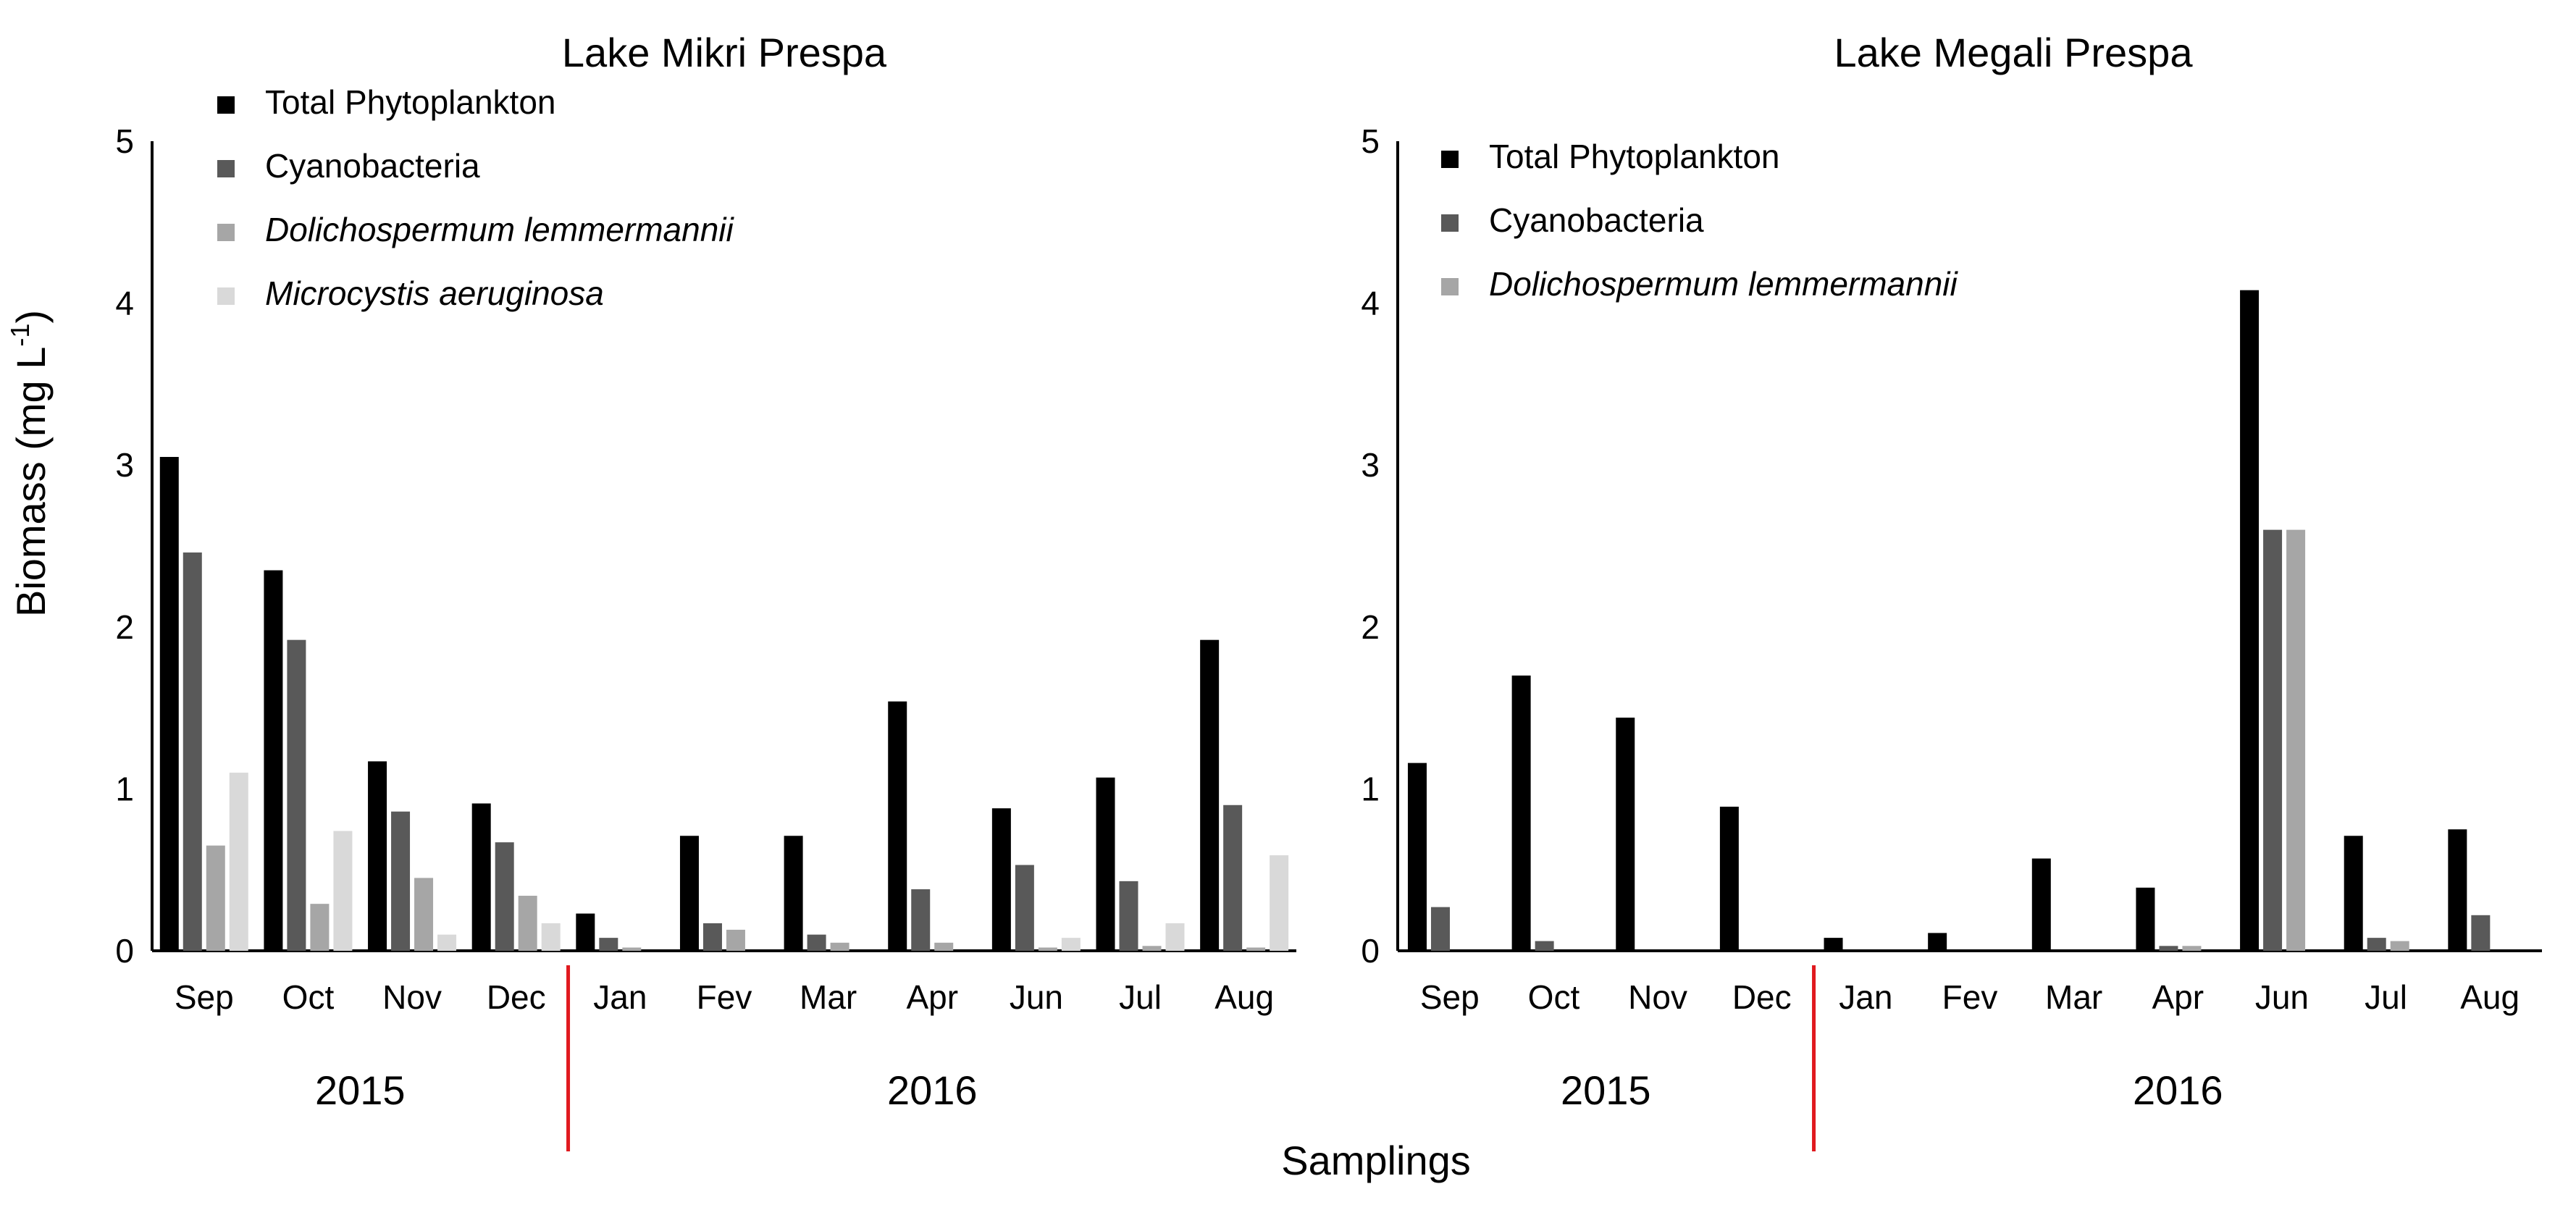  What do you see at coordinates (1279, 903) in the screenshot?
I see `bar-aug-microcystis-aeruginosa` at bounding box center [1279, 903].